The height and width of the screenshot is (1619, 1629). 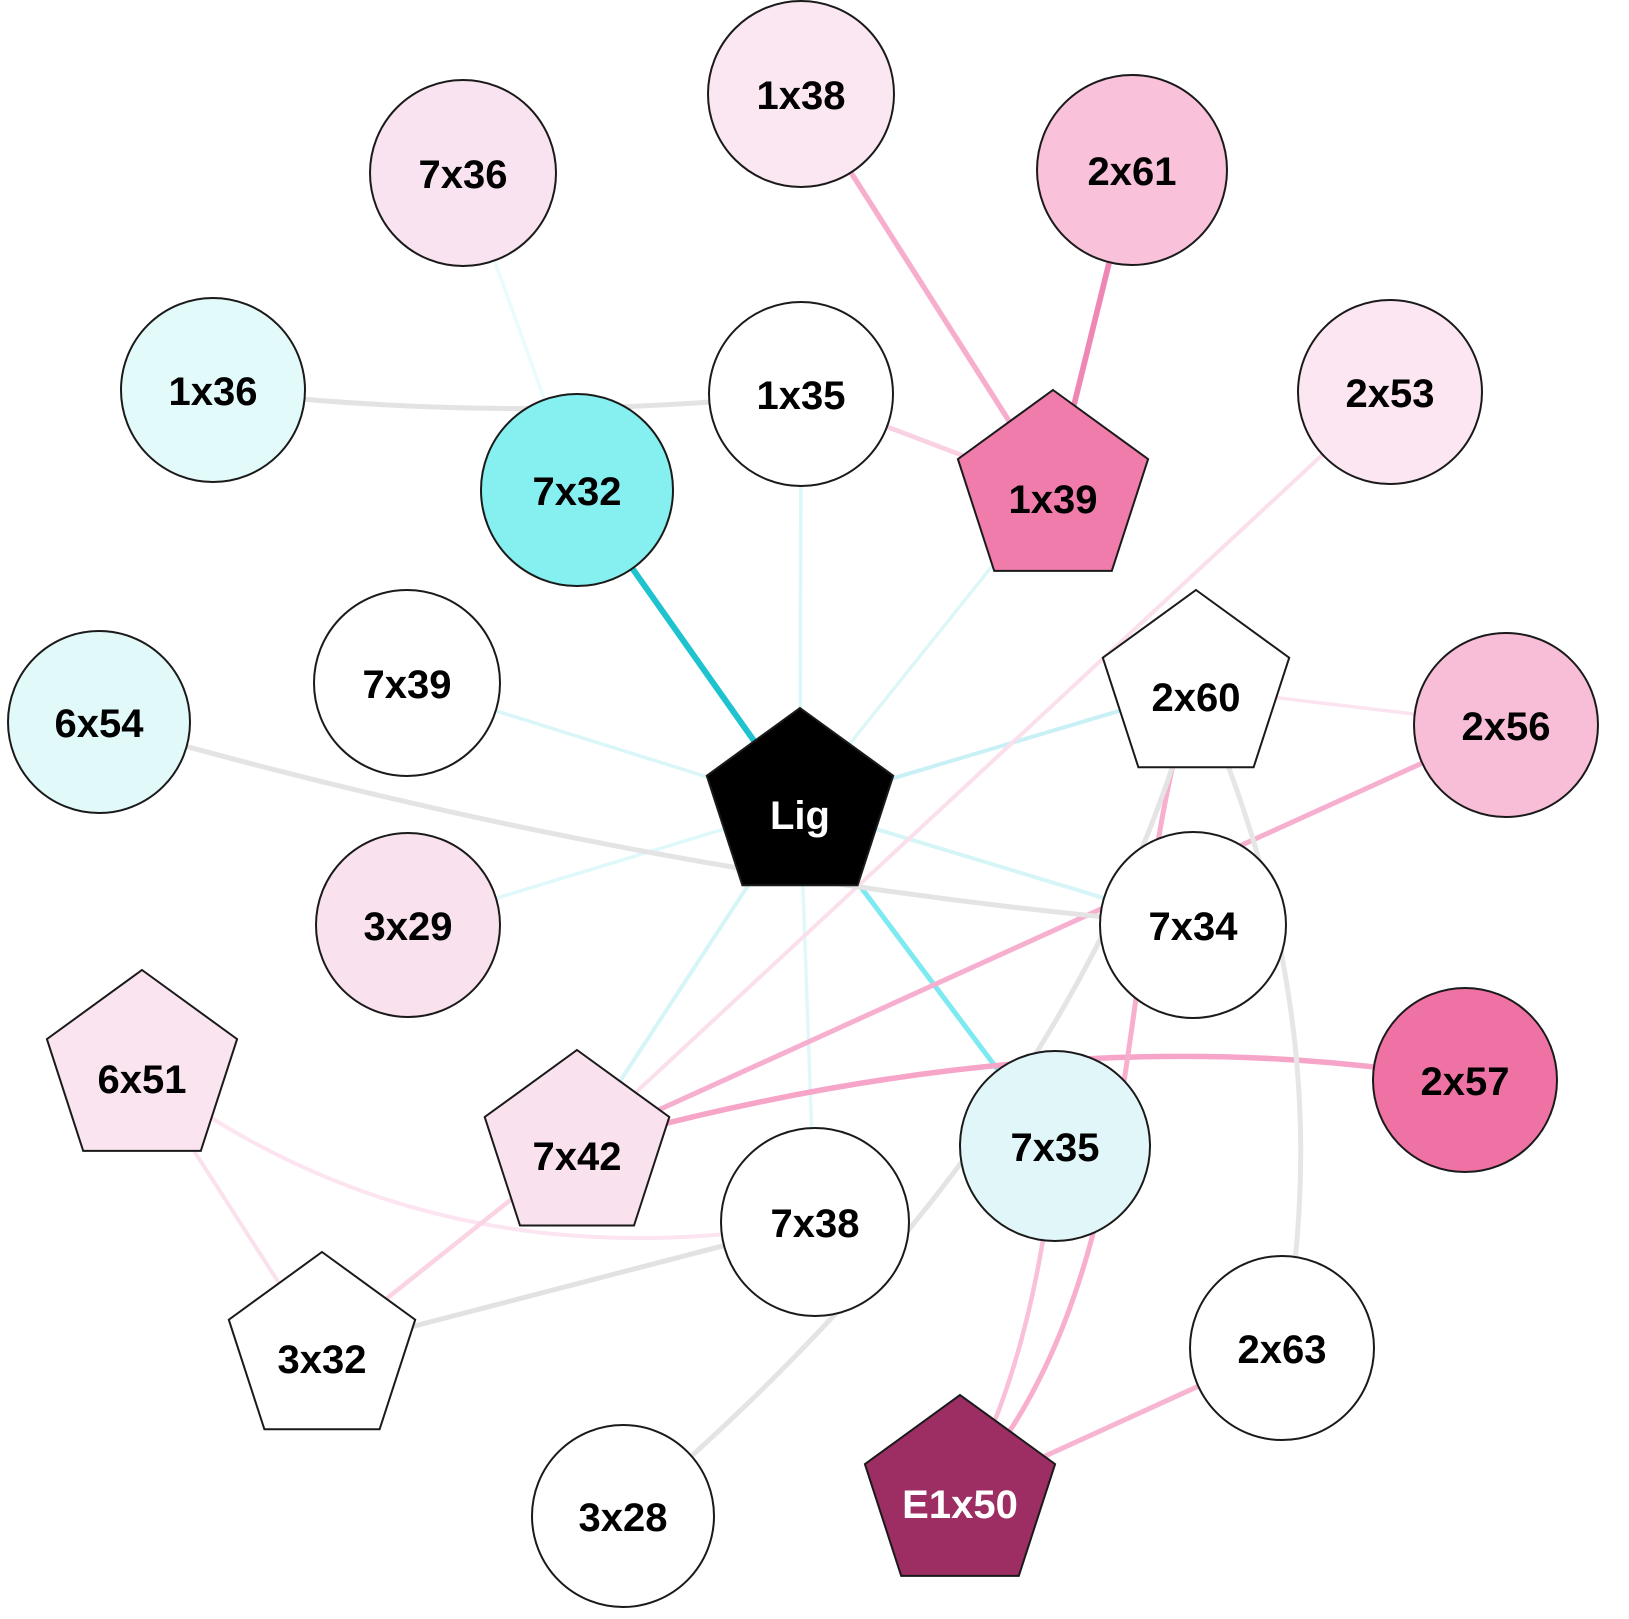 What do you see at coordinates (646, 823) in the screenshot?
I see `edge-6x54-7x34` at bounding box center [646, 823].